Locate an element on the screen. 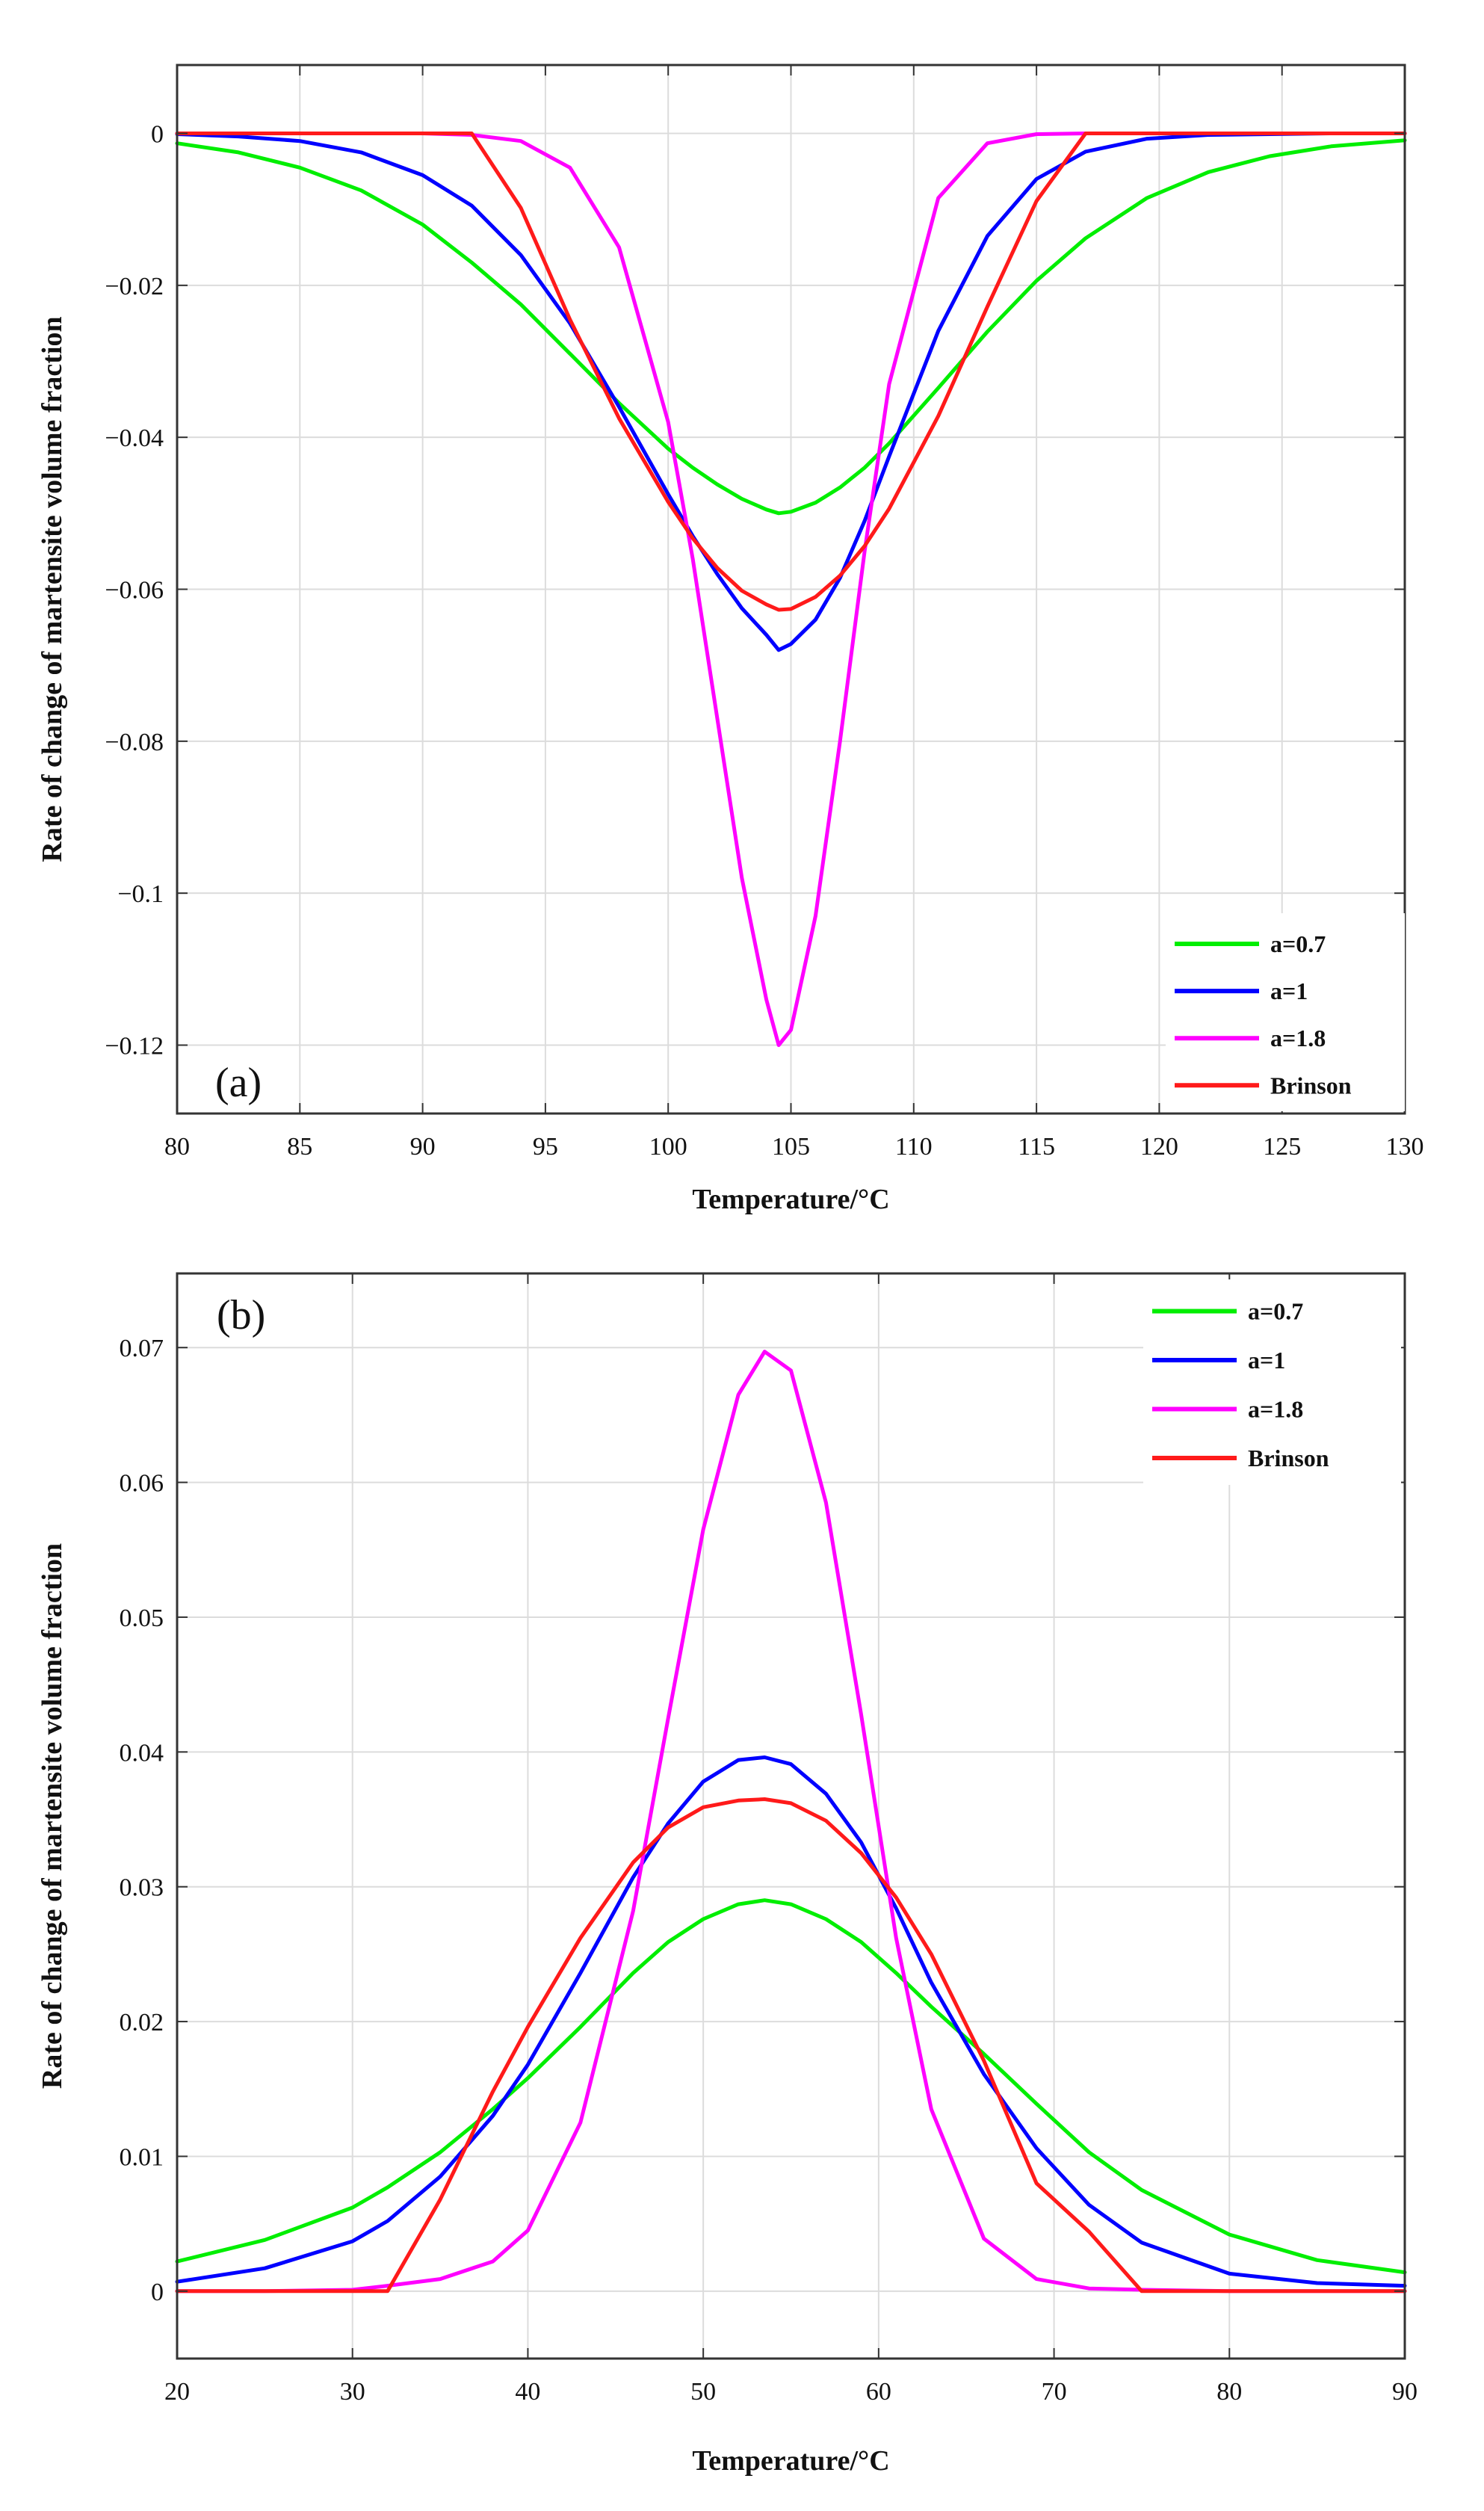  x-tick-label: 125 is located at coordinates (1282, 1147).